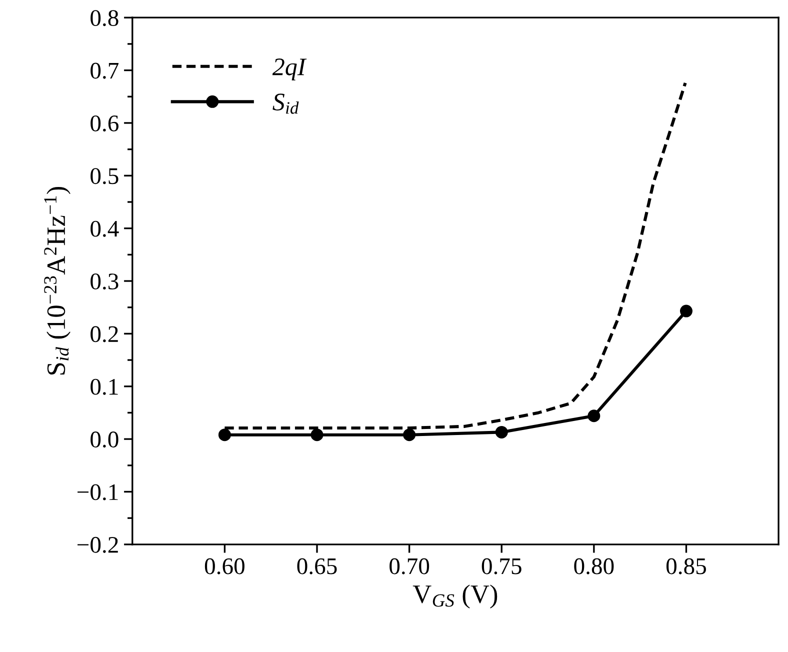 Image resolution: width=788 pixels, height=652 pixels. Describe the element at coordinates (104, 70) in the screenshot. I see `y-tick-label: 0.7` at that location.